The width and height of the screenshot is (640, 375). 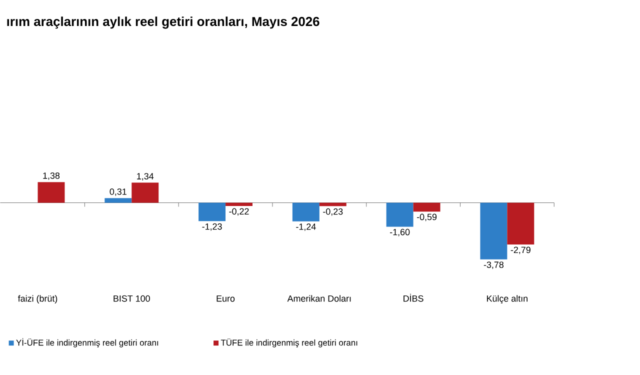 What do you see at coordinates (38, 299) in the screenshot?
I see `x-tick-label: faizi (brüt)` at bounding box center [38, 299].